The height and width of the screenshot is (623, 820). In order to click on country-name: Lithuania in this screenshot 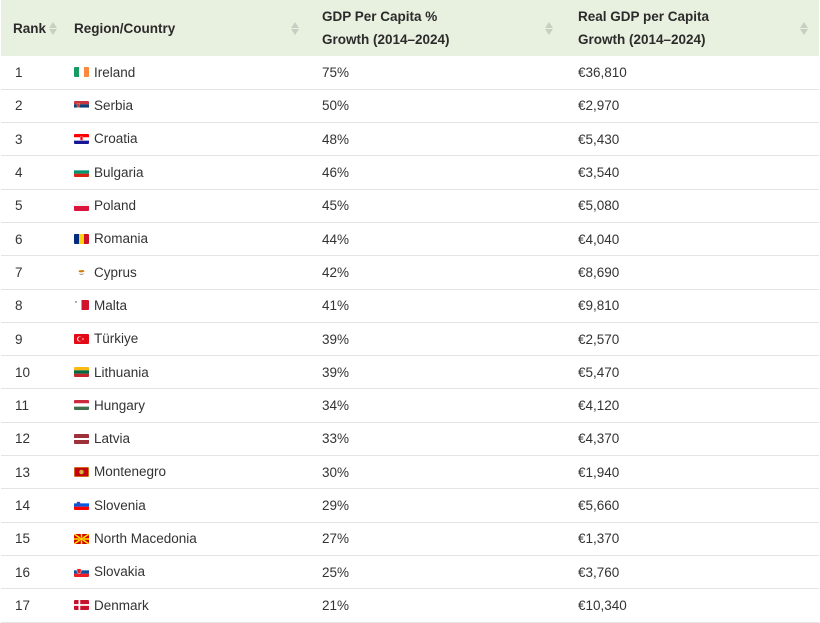, I will do `click(121, 372)`.